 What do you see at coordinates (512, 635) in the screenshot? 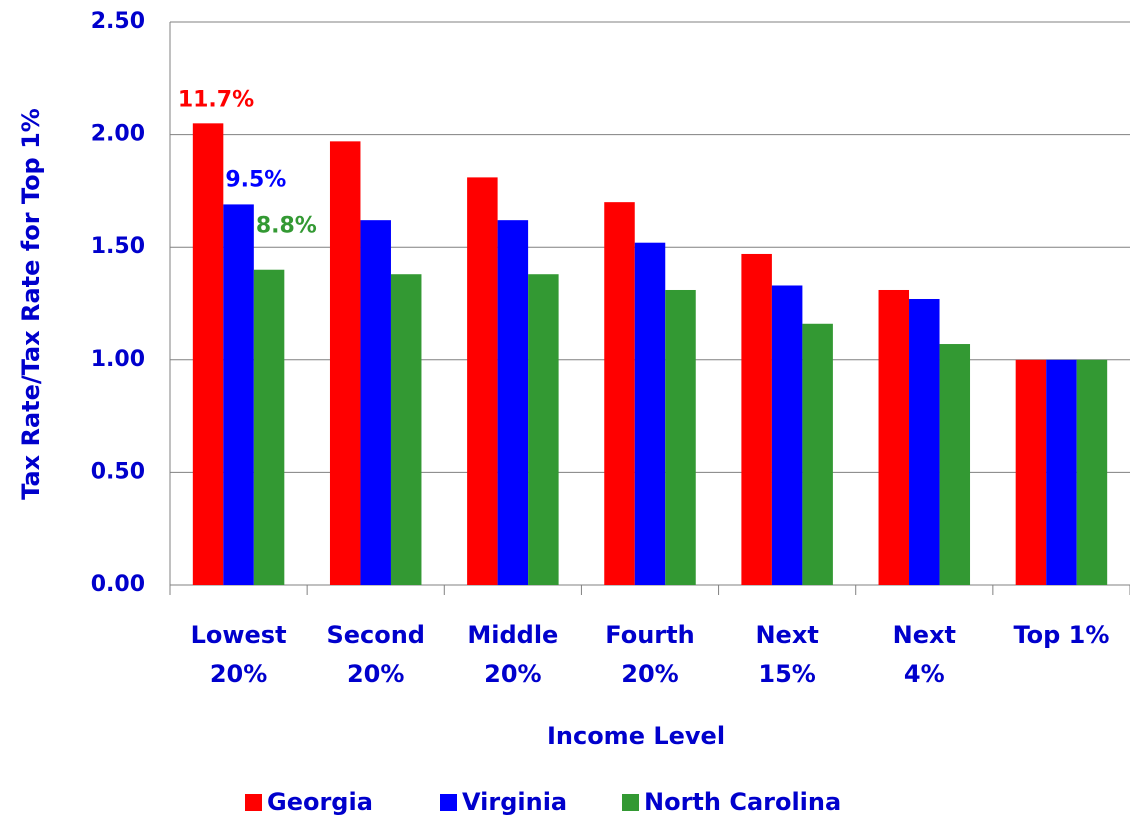
I see `x-tick-label: Middle` at bounding box center [512, 635].